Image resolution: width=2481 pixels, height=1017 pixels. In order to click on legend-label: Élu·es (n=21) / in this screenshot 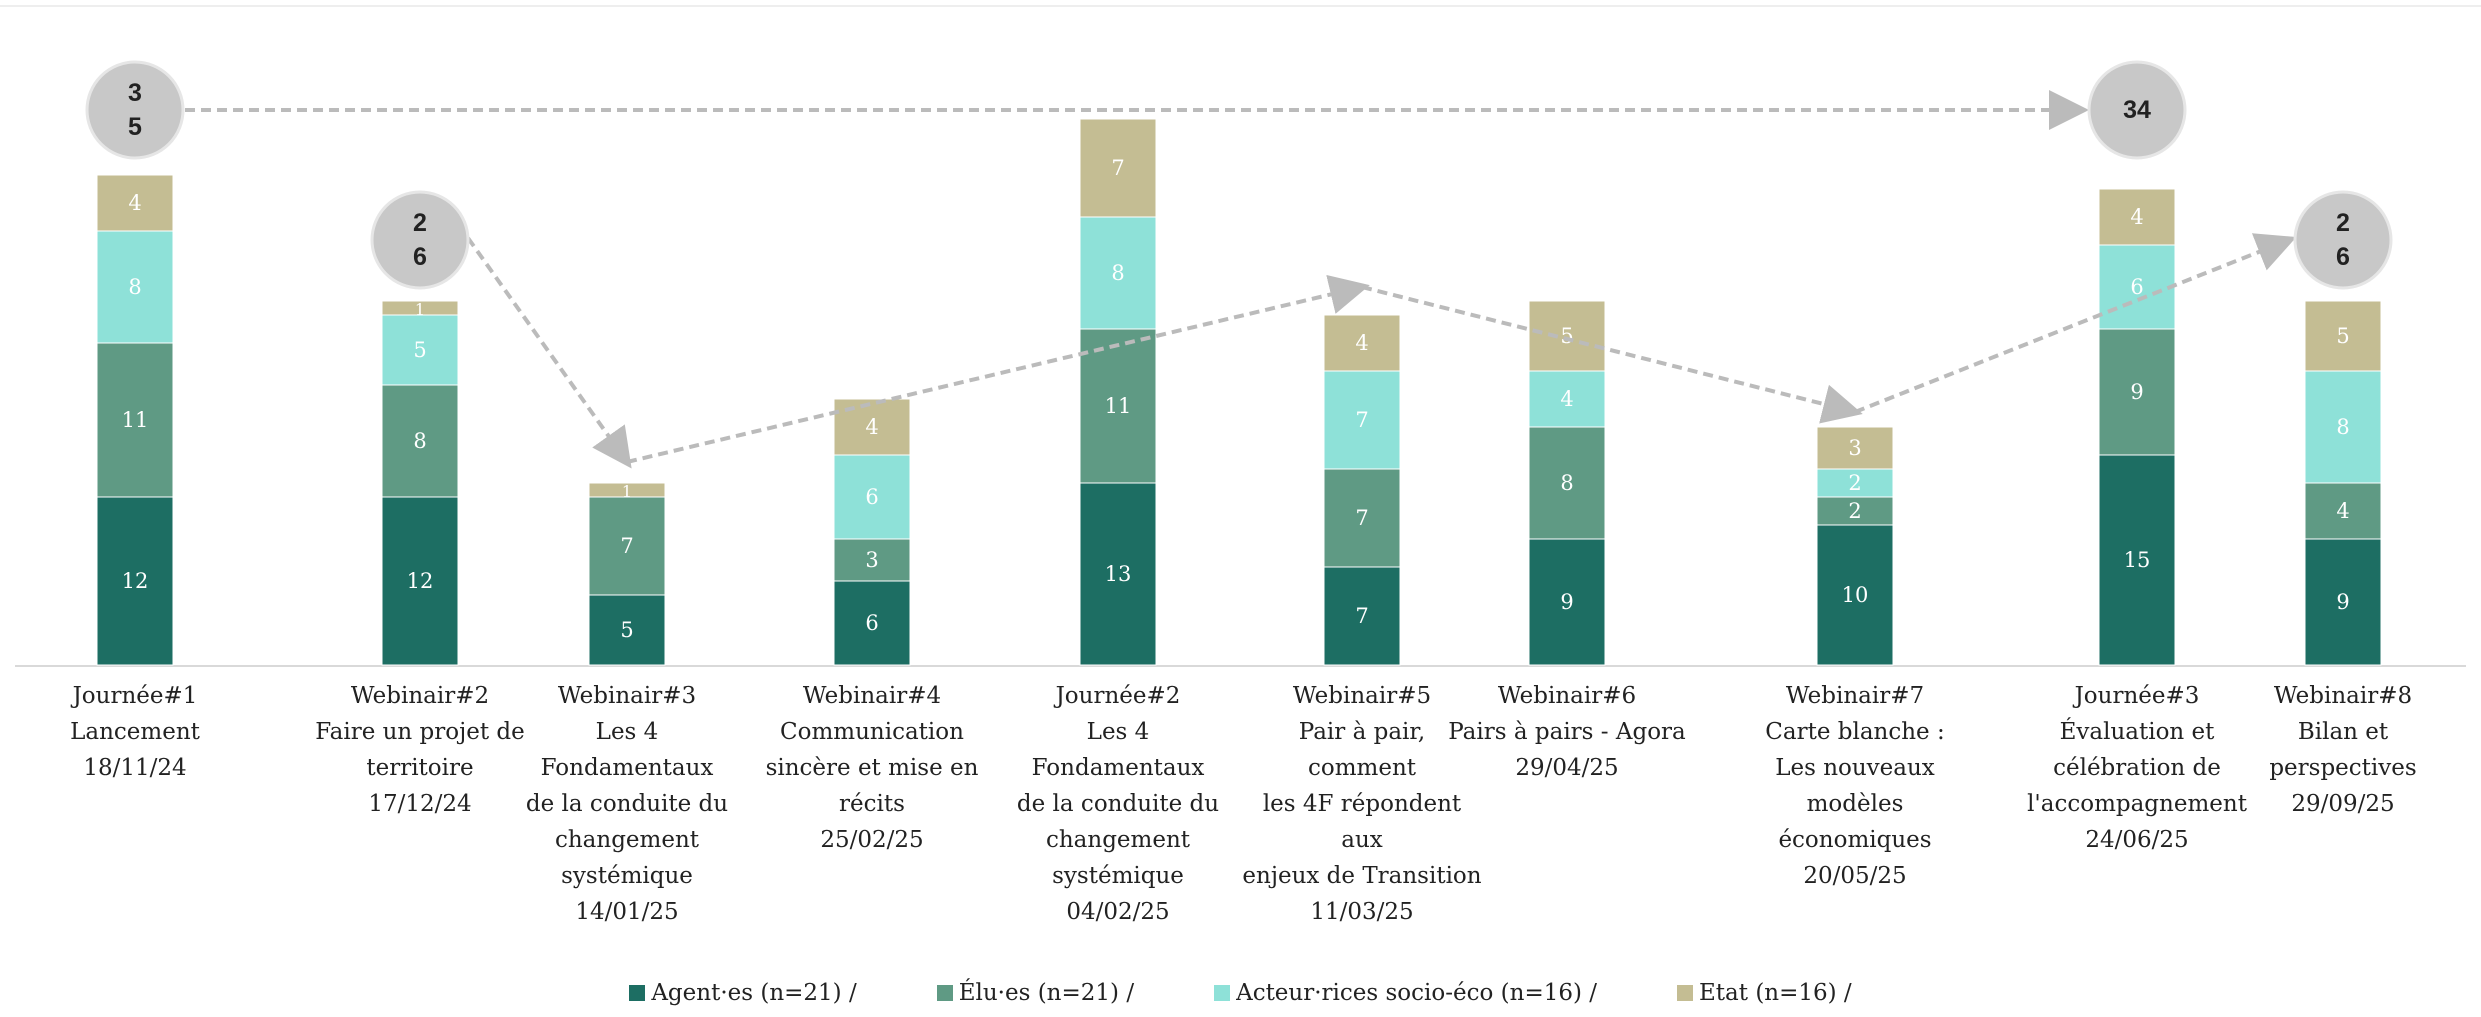, I will do `click(1046, 993)`.